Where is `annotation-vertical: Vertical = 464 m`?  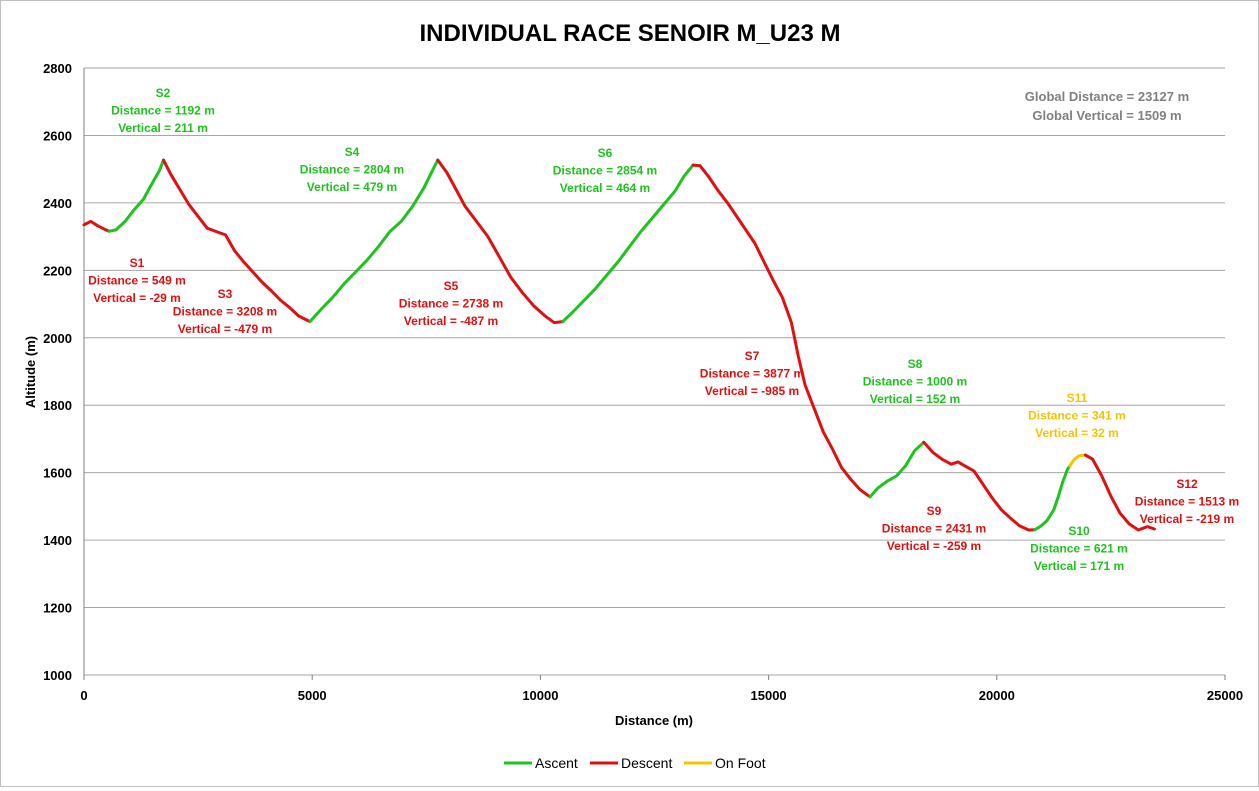
annotation-vertical: Vertical = 464 m is located at coordinates (605, 188).